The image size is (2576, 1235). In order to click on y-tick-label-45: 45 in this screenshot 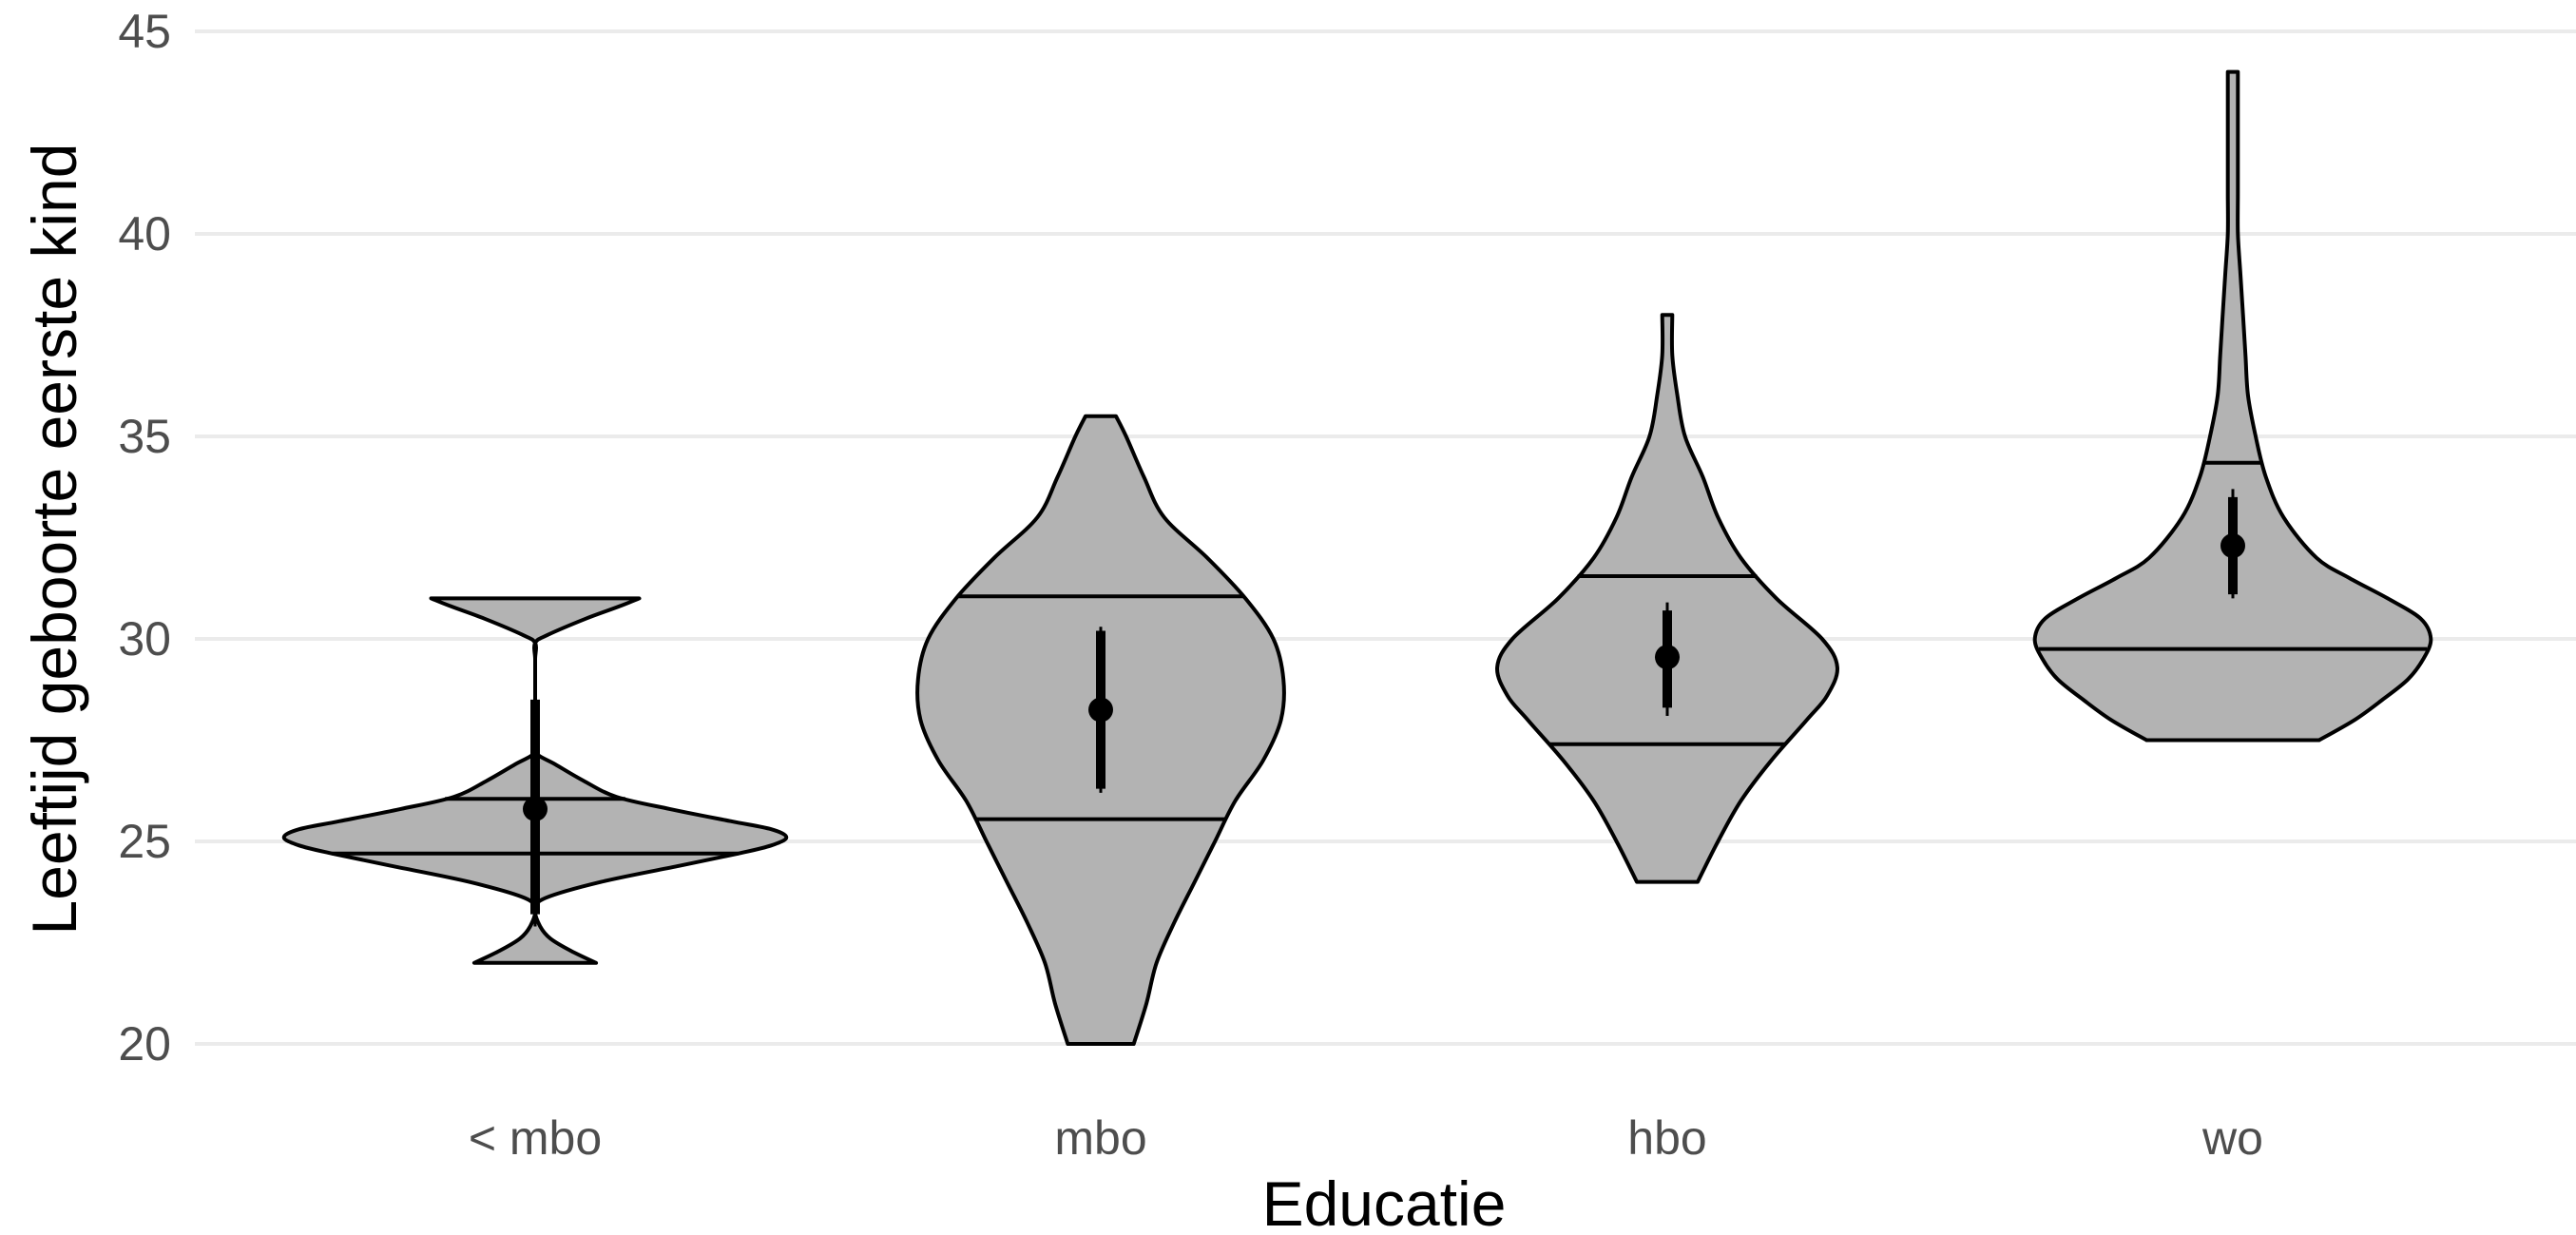, I will do `click(145, 31)`.